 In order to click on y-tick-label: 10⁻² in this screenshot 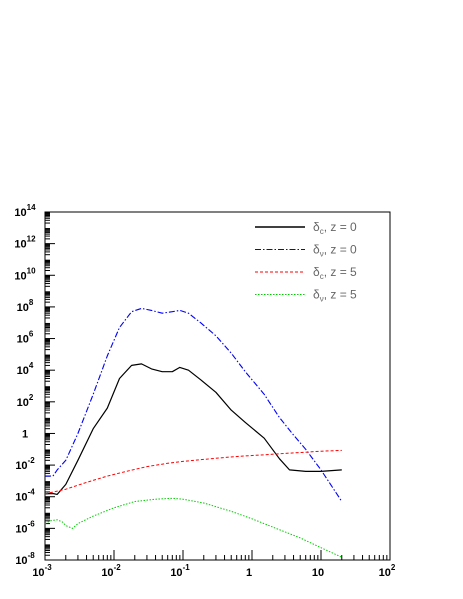, I will do `click(25, 464)`.